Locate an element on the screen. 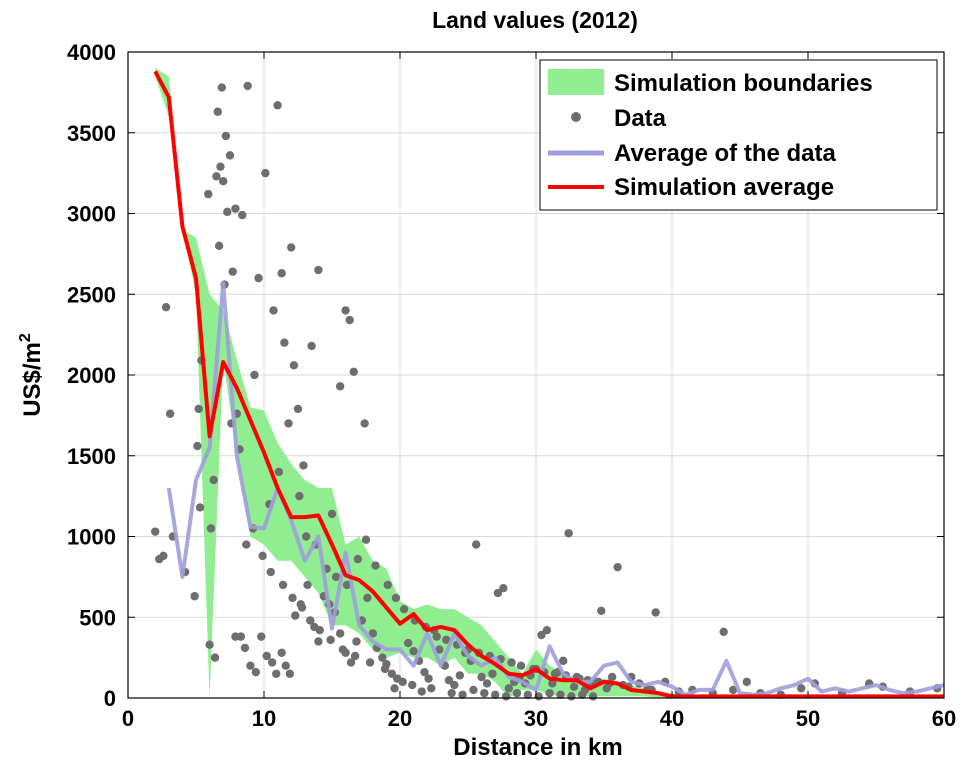  y-axis-title-text: US$/m is located at coordinates (32, 379).